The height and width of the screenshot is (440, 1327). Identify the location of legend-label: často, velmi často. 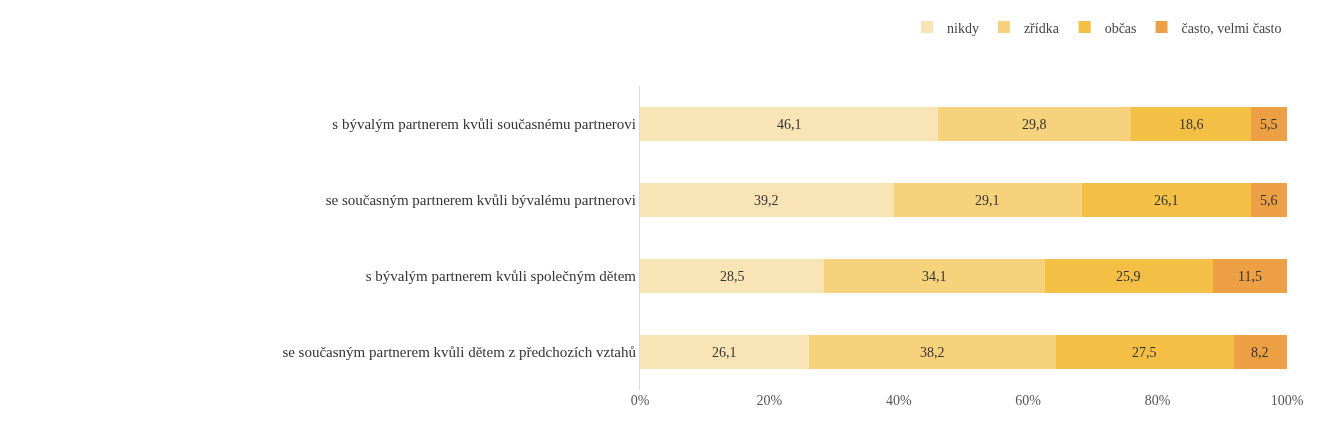
(1231, 28).